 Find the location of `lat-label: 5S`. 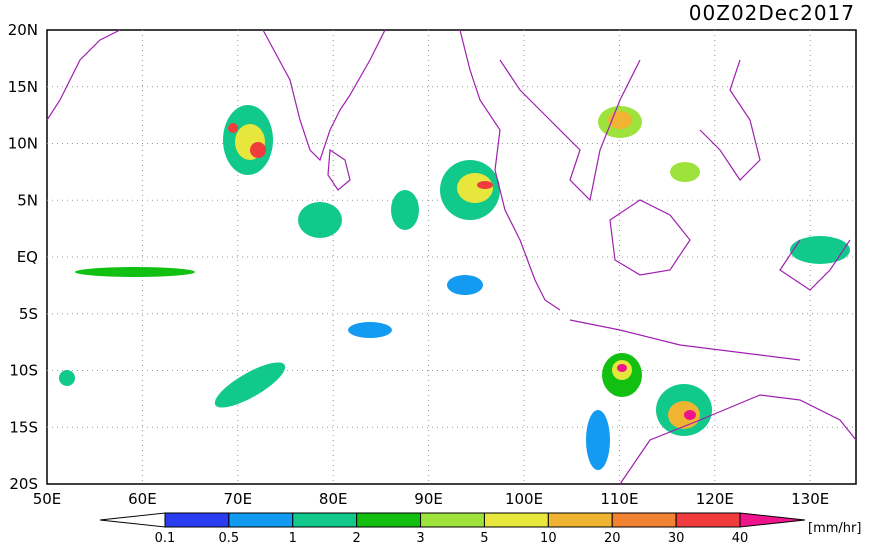

lat-label: 5S is located at coordinates (28, 314).